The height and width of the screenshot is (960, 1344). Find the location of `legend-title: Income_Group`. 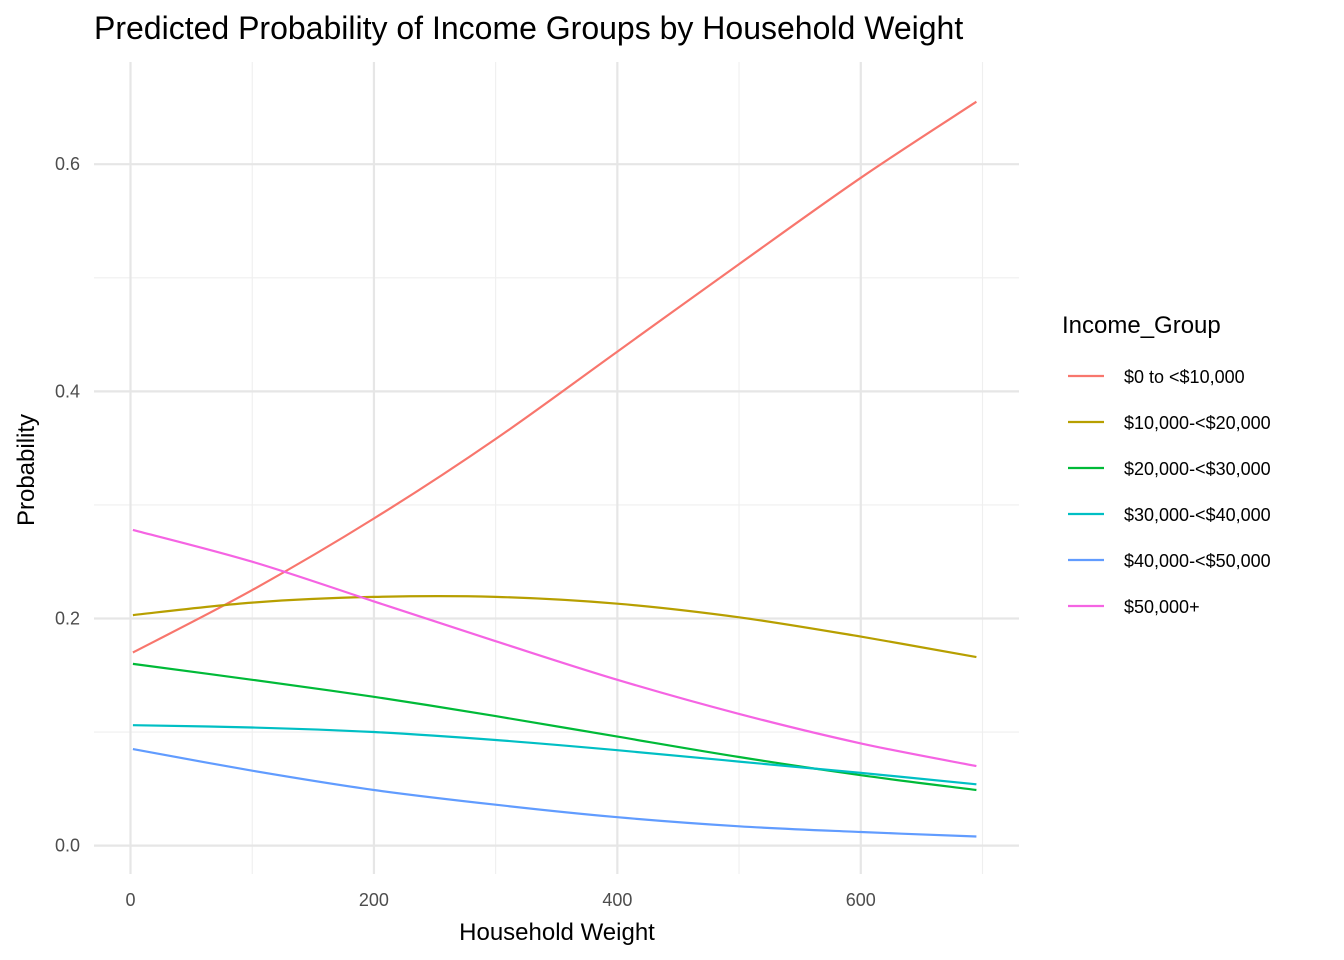

legend-title: Income_Group is located at coordinates (1141, 325).